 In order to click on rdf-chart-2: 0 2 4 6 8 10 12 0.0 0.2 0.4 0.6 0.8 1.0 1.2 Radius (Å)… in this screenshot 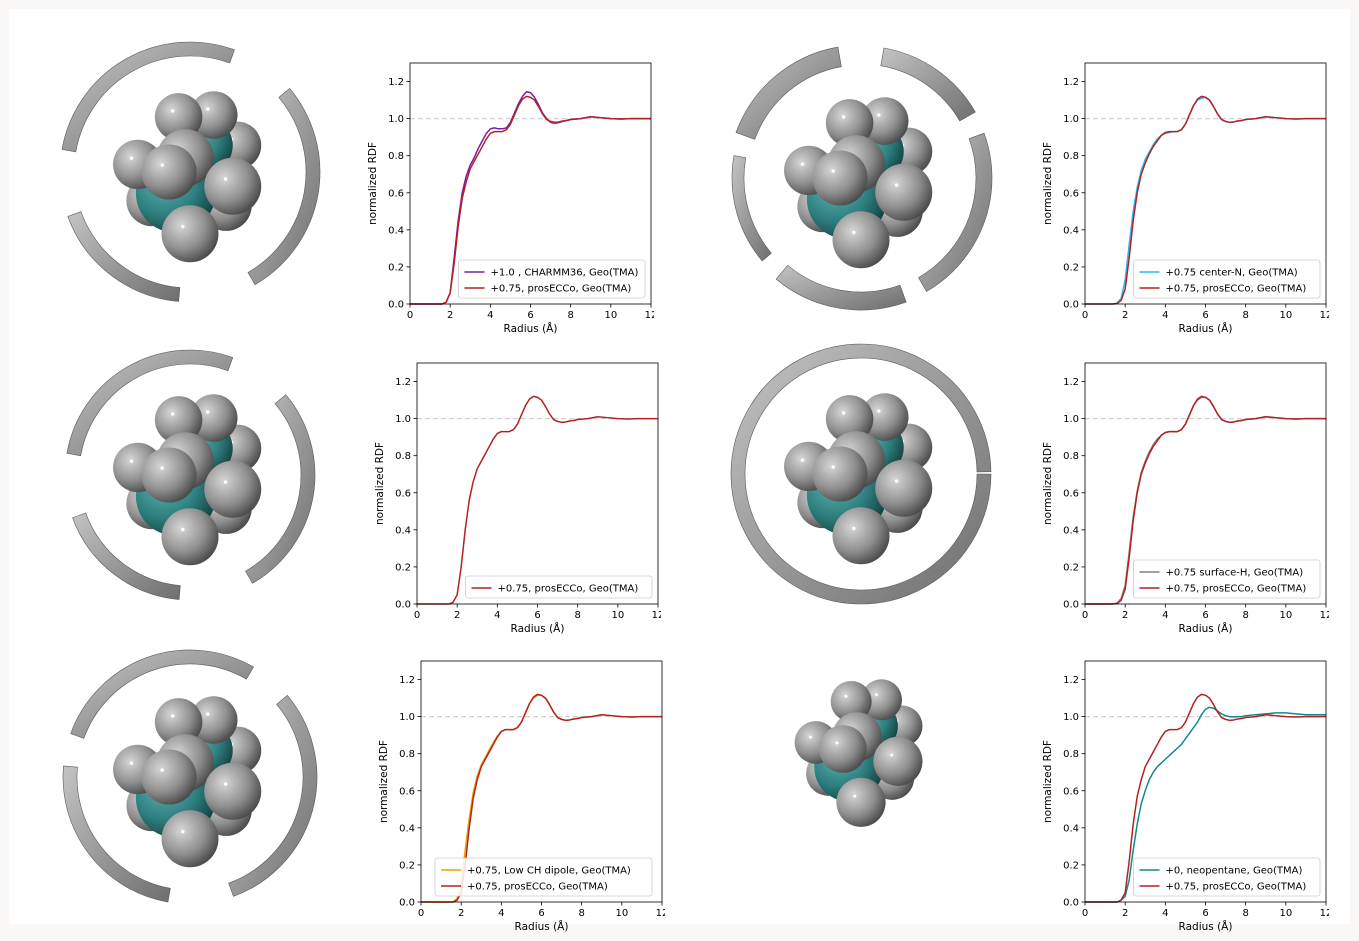, I will do `click(1180, 194)`.